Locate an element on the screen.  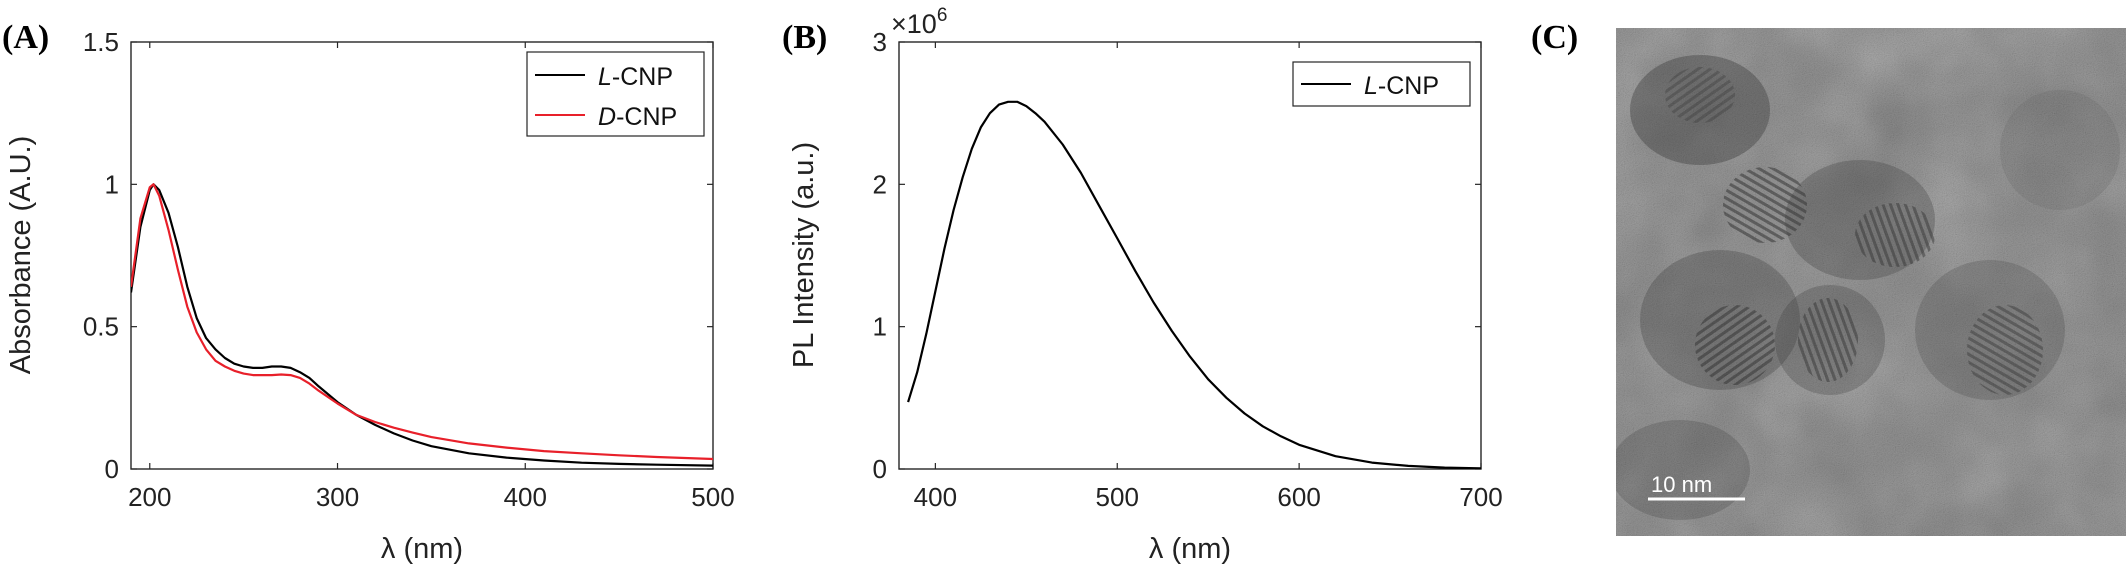
panel-b-legend-box is located at coordinates (1381, 84).